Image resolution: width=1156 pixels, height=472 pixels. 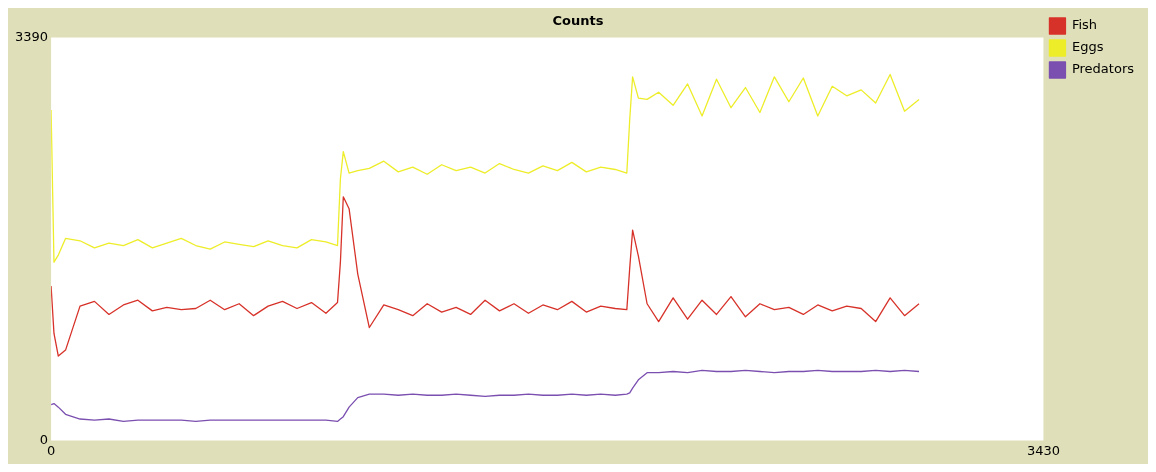 What do you see at coordinates (1103, 69) in the screenshot?
I see `legend-label: Predators` at bounding box center [1103, 69].